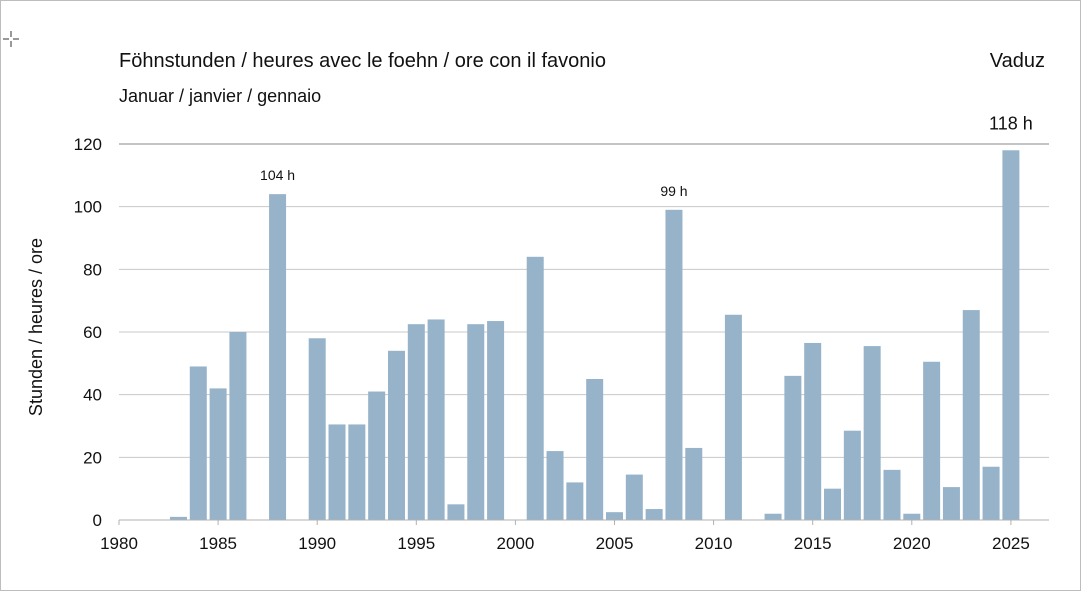 This screenshot has height=591, width=1081. Describe the element at coordinates (92, 395) in the screenshot. I see `y-tick-label: 40` at that location.